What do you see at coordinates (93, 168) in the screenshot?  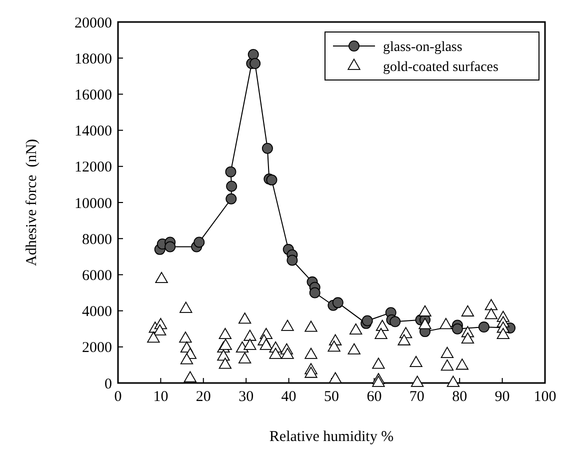 I see `y-tick-label: 12000` at bounding box center [93, 168].